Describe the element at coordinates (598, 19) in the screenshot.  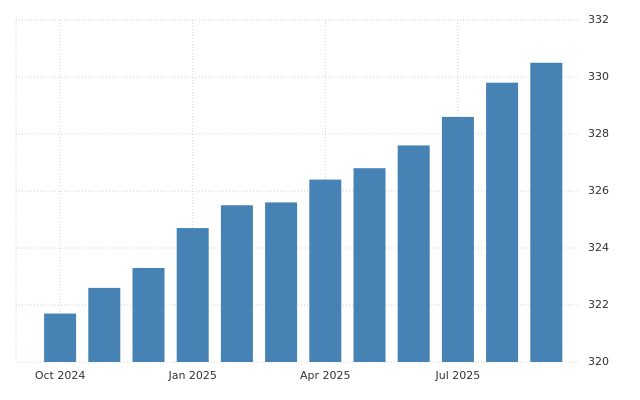
I see `y-tick-label: 332` at that location.